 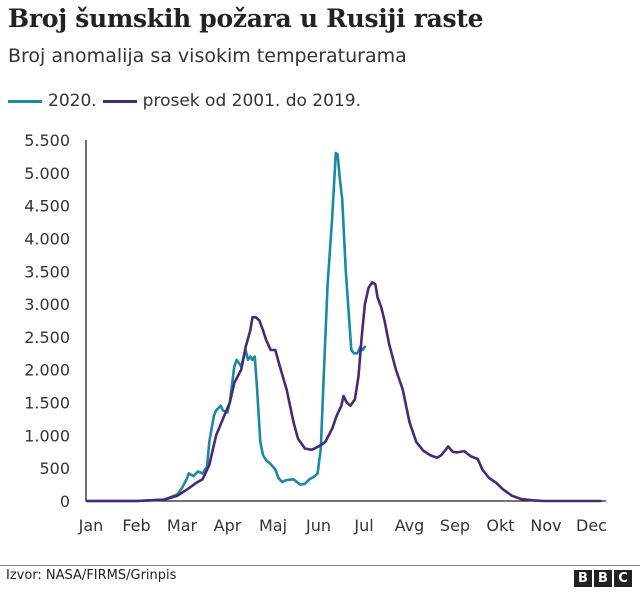 I want to click on y-tick-label: 0, so click(x=65, y=501).